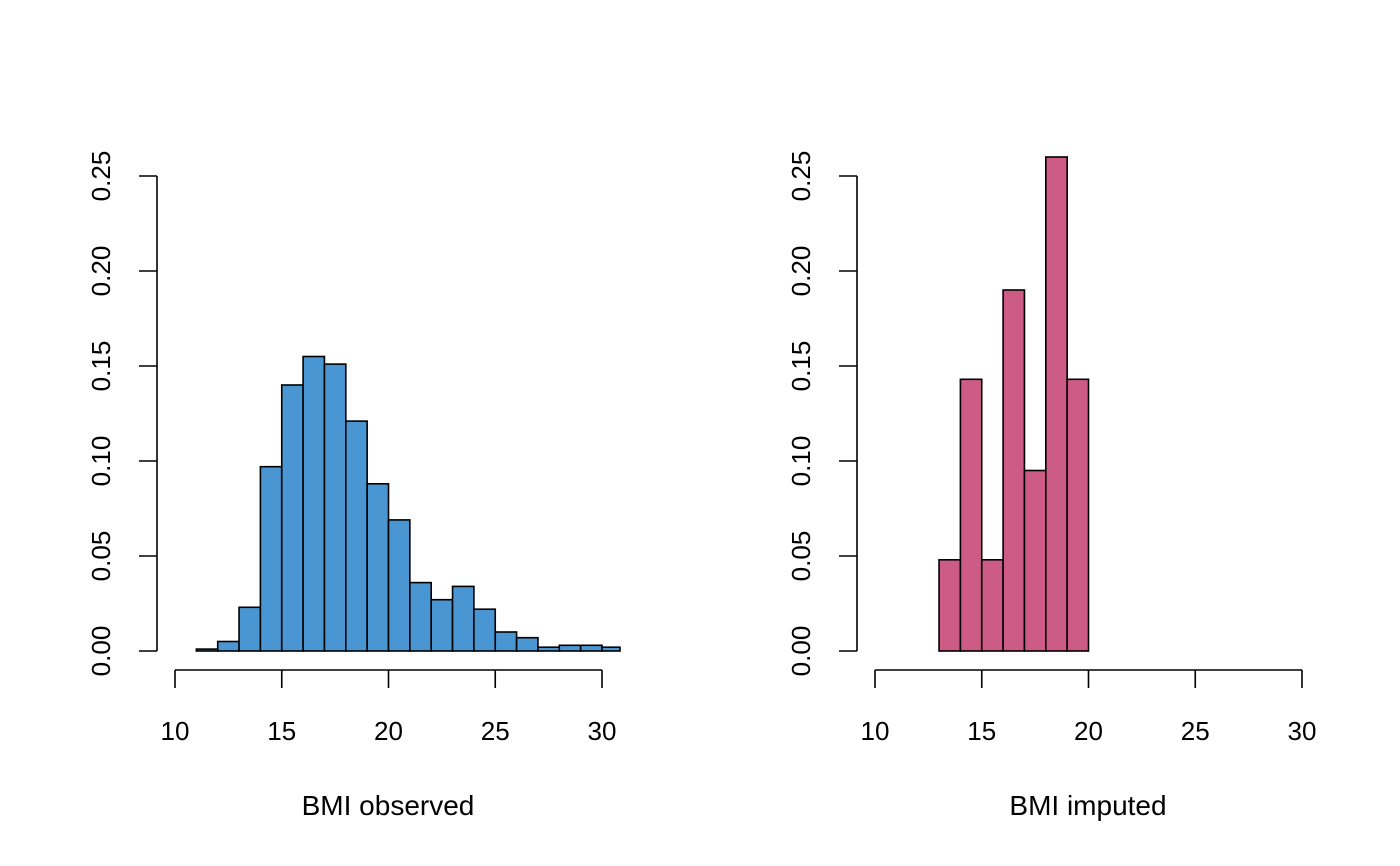 This screenshot has width=1400, height=866. I want to click on imputed-y-tick-label: 0.15, so click(801, 366).